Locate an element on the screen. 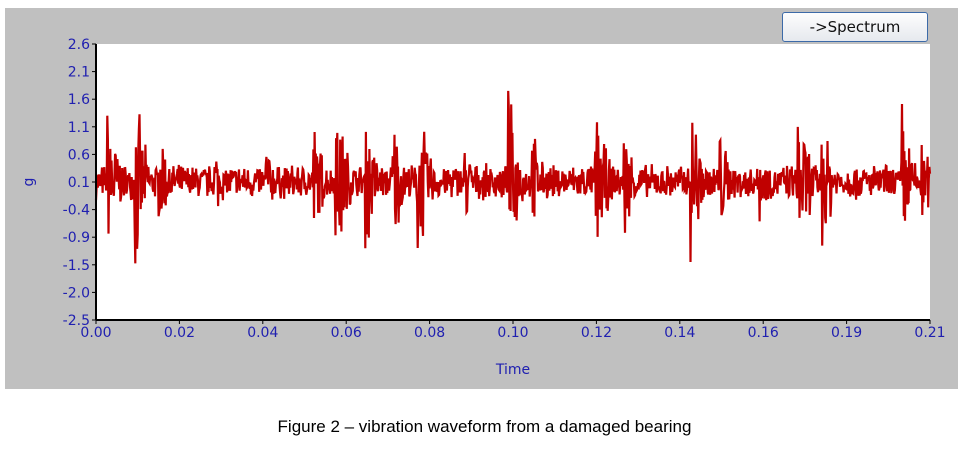 The height and width of the screenshot is (451, 969). y-tick-label: -2.0 is located at coordinates (76, 293).